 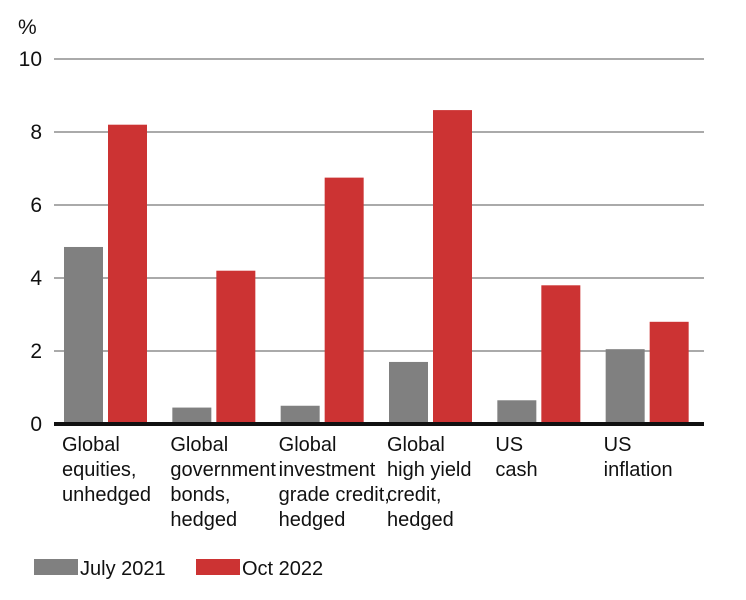 What do you see at coordinates (106, 495) in the screenshot?
I see `category-label-line: unhedged` at bounding box center [106, 495].